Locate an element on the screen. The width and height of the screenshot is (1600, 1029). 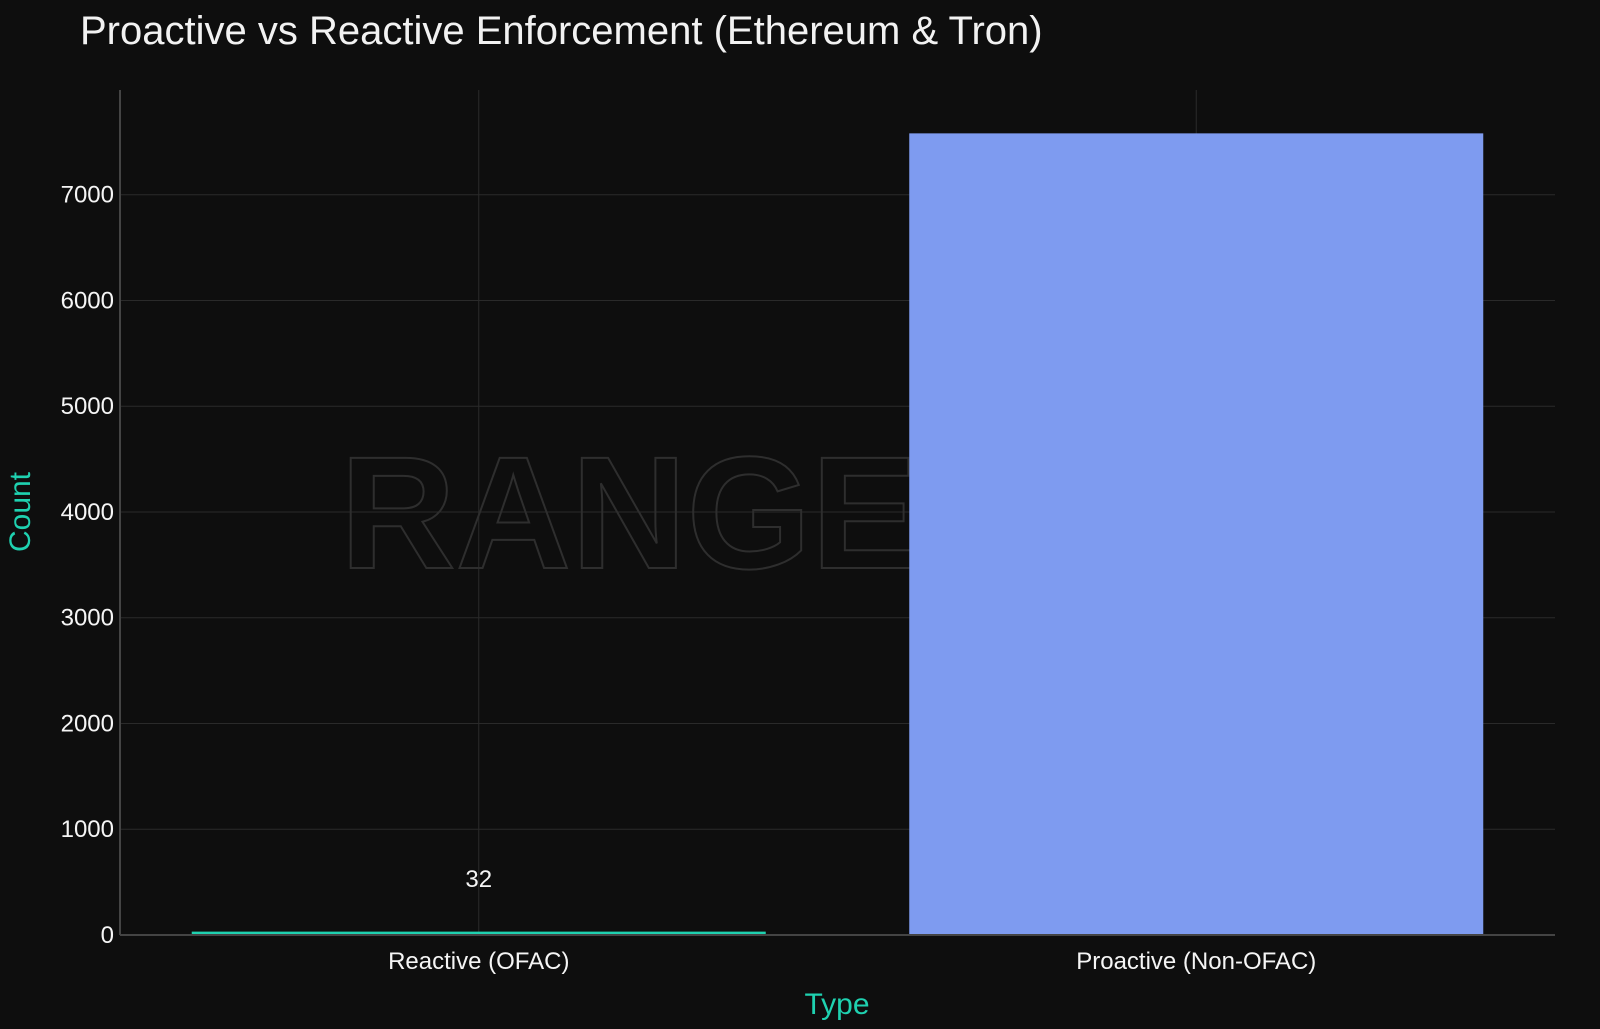
y-tick-label: 3000 is located at coordinates (87, 618).